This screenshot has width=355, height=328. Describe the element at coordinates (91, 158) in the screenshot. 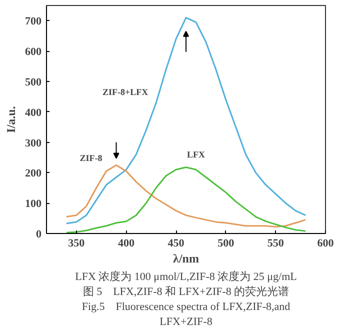

I see `series-label: ZIF-8` at that location.